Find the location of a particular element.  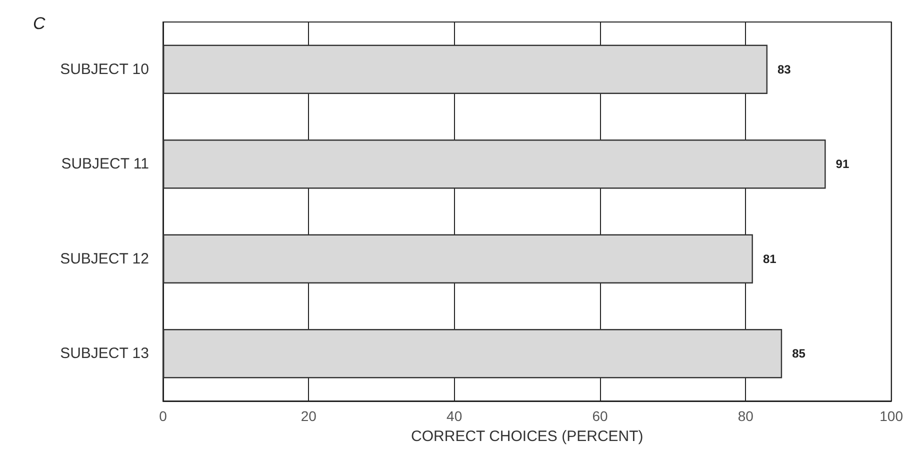

x-axis-title: CORRECT CHOICES (PERCENT) is located at coordinates (527, 436).